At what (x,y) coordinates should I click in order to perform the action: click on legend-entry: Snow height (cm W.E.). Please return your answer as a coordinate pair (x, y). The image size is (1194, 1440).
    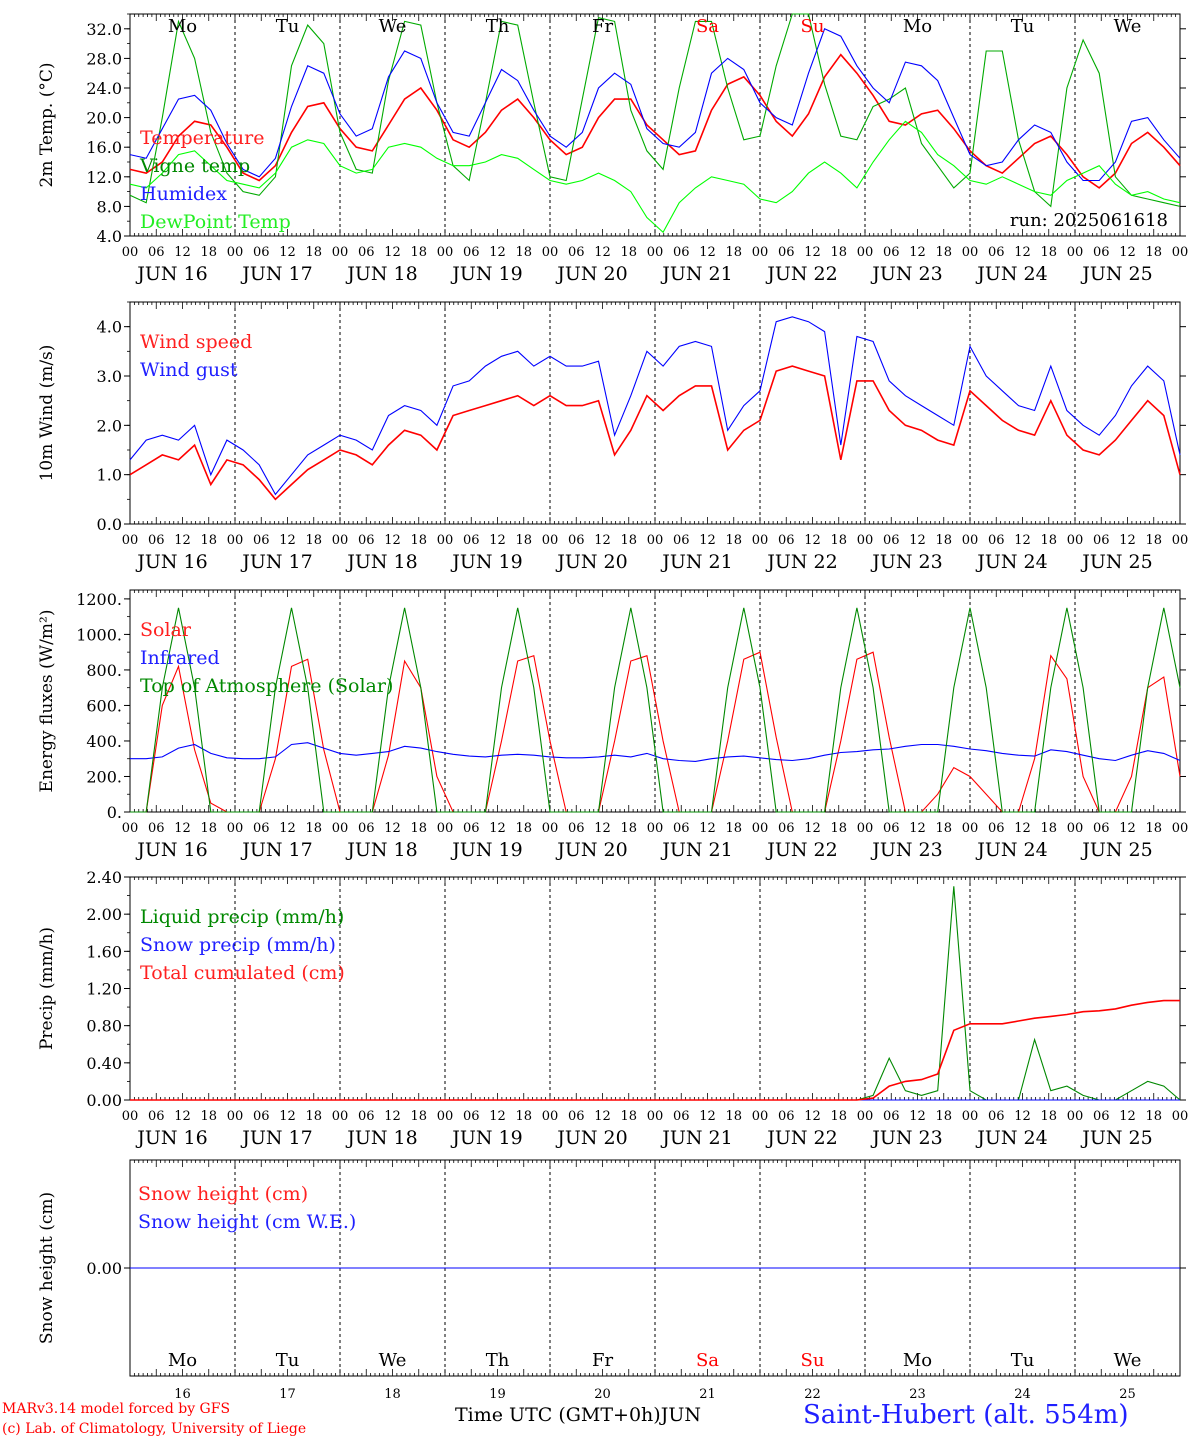
    Looking at the image, I should click on (247, 1222).